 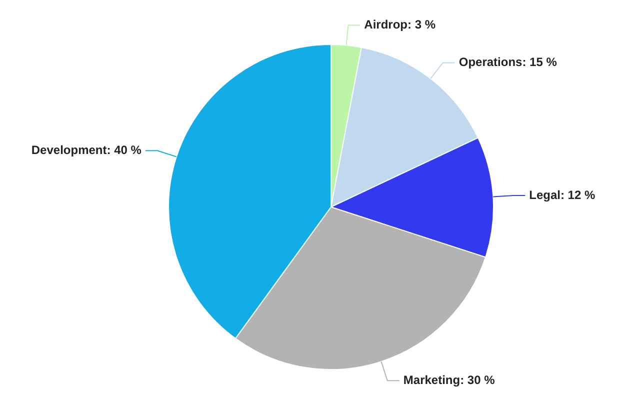 What do you see at coordinates (86, 149) in the screenshot?
I see `slice-label: Development: 40 %` at bounding box center [86, 149].